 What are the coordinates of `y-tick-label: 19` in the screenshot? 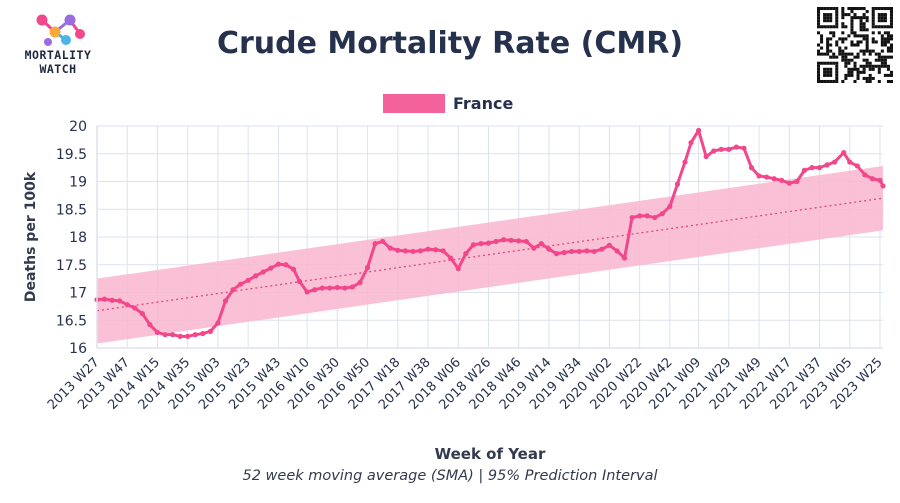 It's located at (78, 183).